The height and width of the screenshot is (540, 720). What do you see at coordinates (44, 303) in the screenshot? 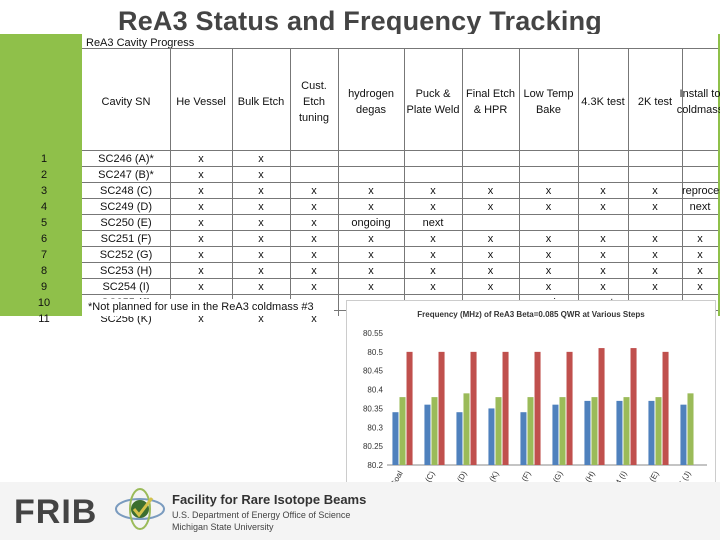
I see `table-row-number: 10` at bounding box center [44, 303].